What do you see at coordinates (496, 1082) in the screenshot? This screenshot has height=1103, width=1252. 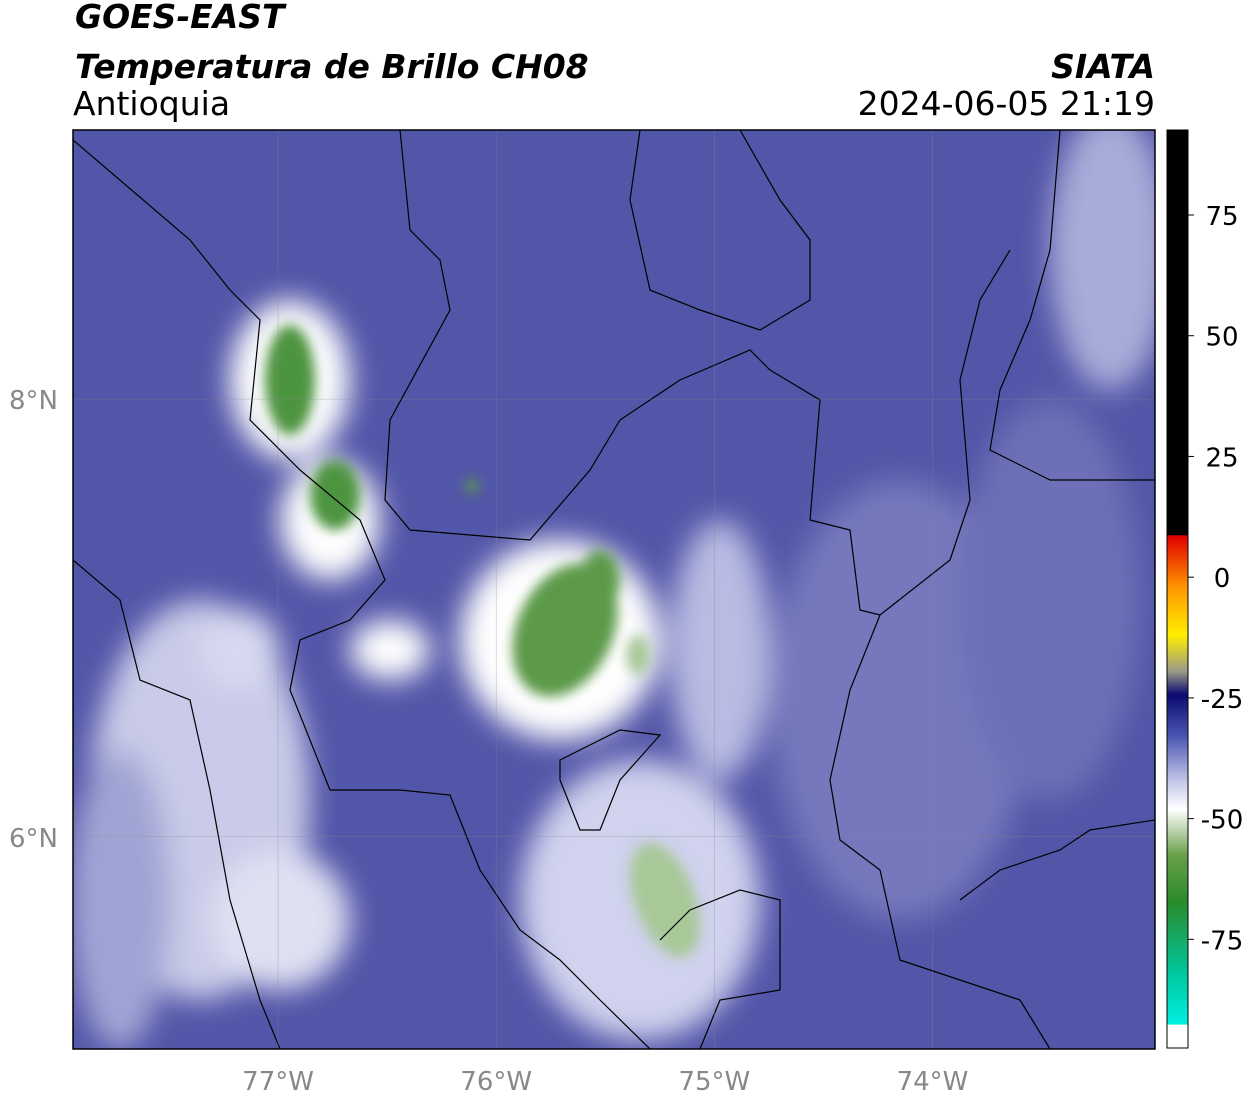 I see `lon-tick-label: 76°W` at bounding box center [496, 1082].